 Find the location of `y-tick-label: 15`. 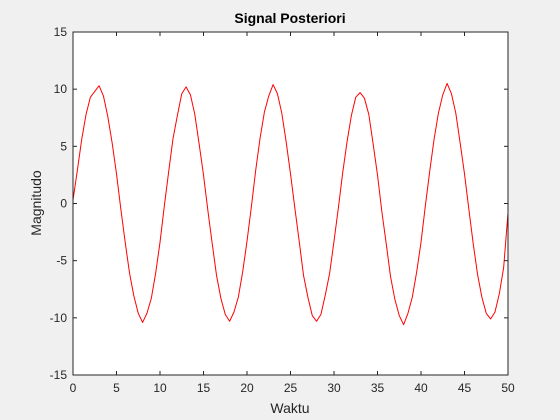

y-tick-label: 15 is located at coordinates (61, 32).